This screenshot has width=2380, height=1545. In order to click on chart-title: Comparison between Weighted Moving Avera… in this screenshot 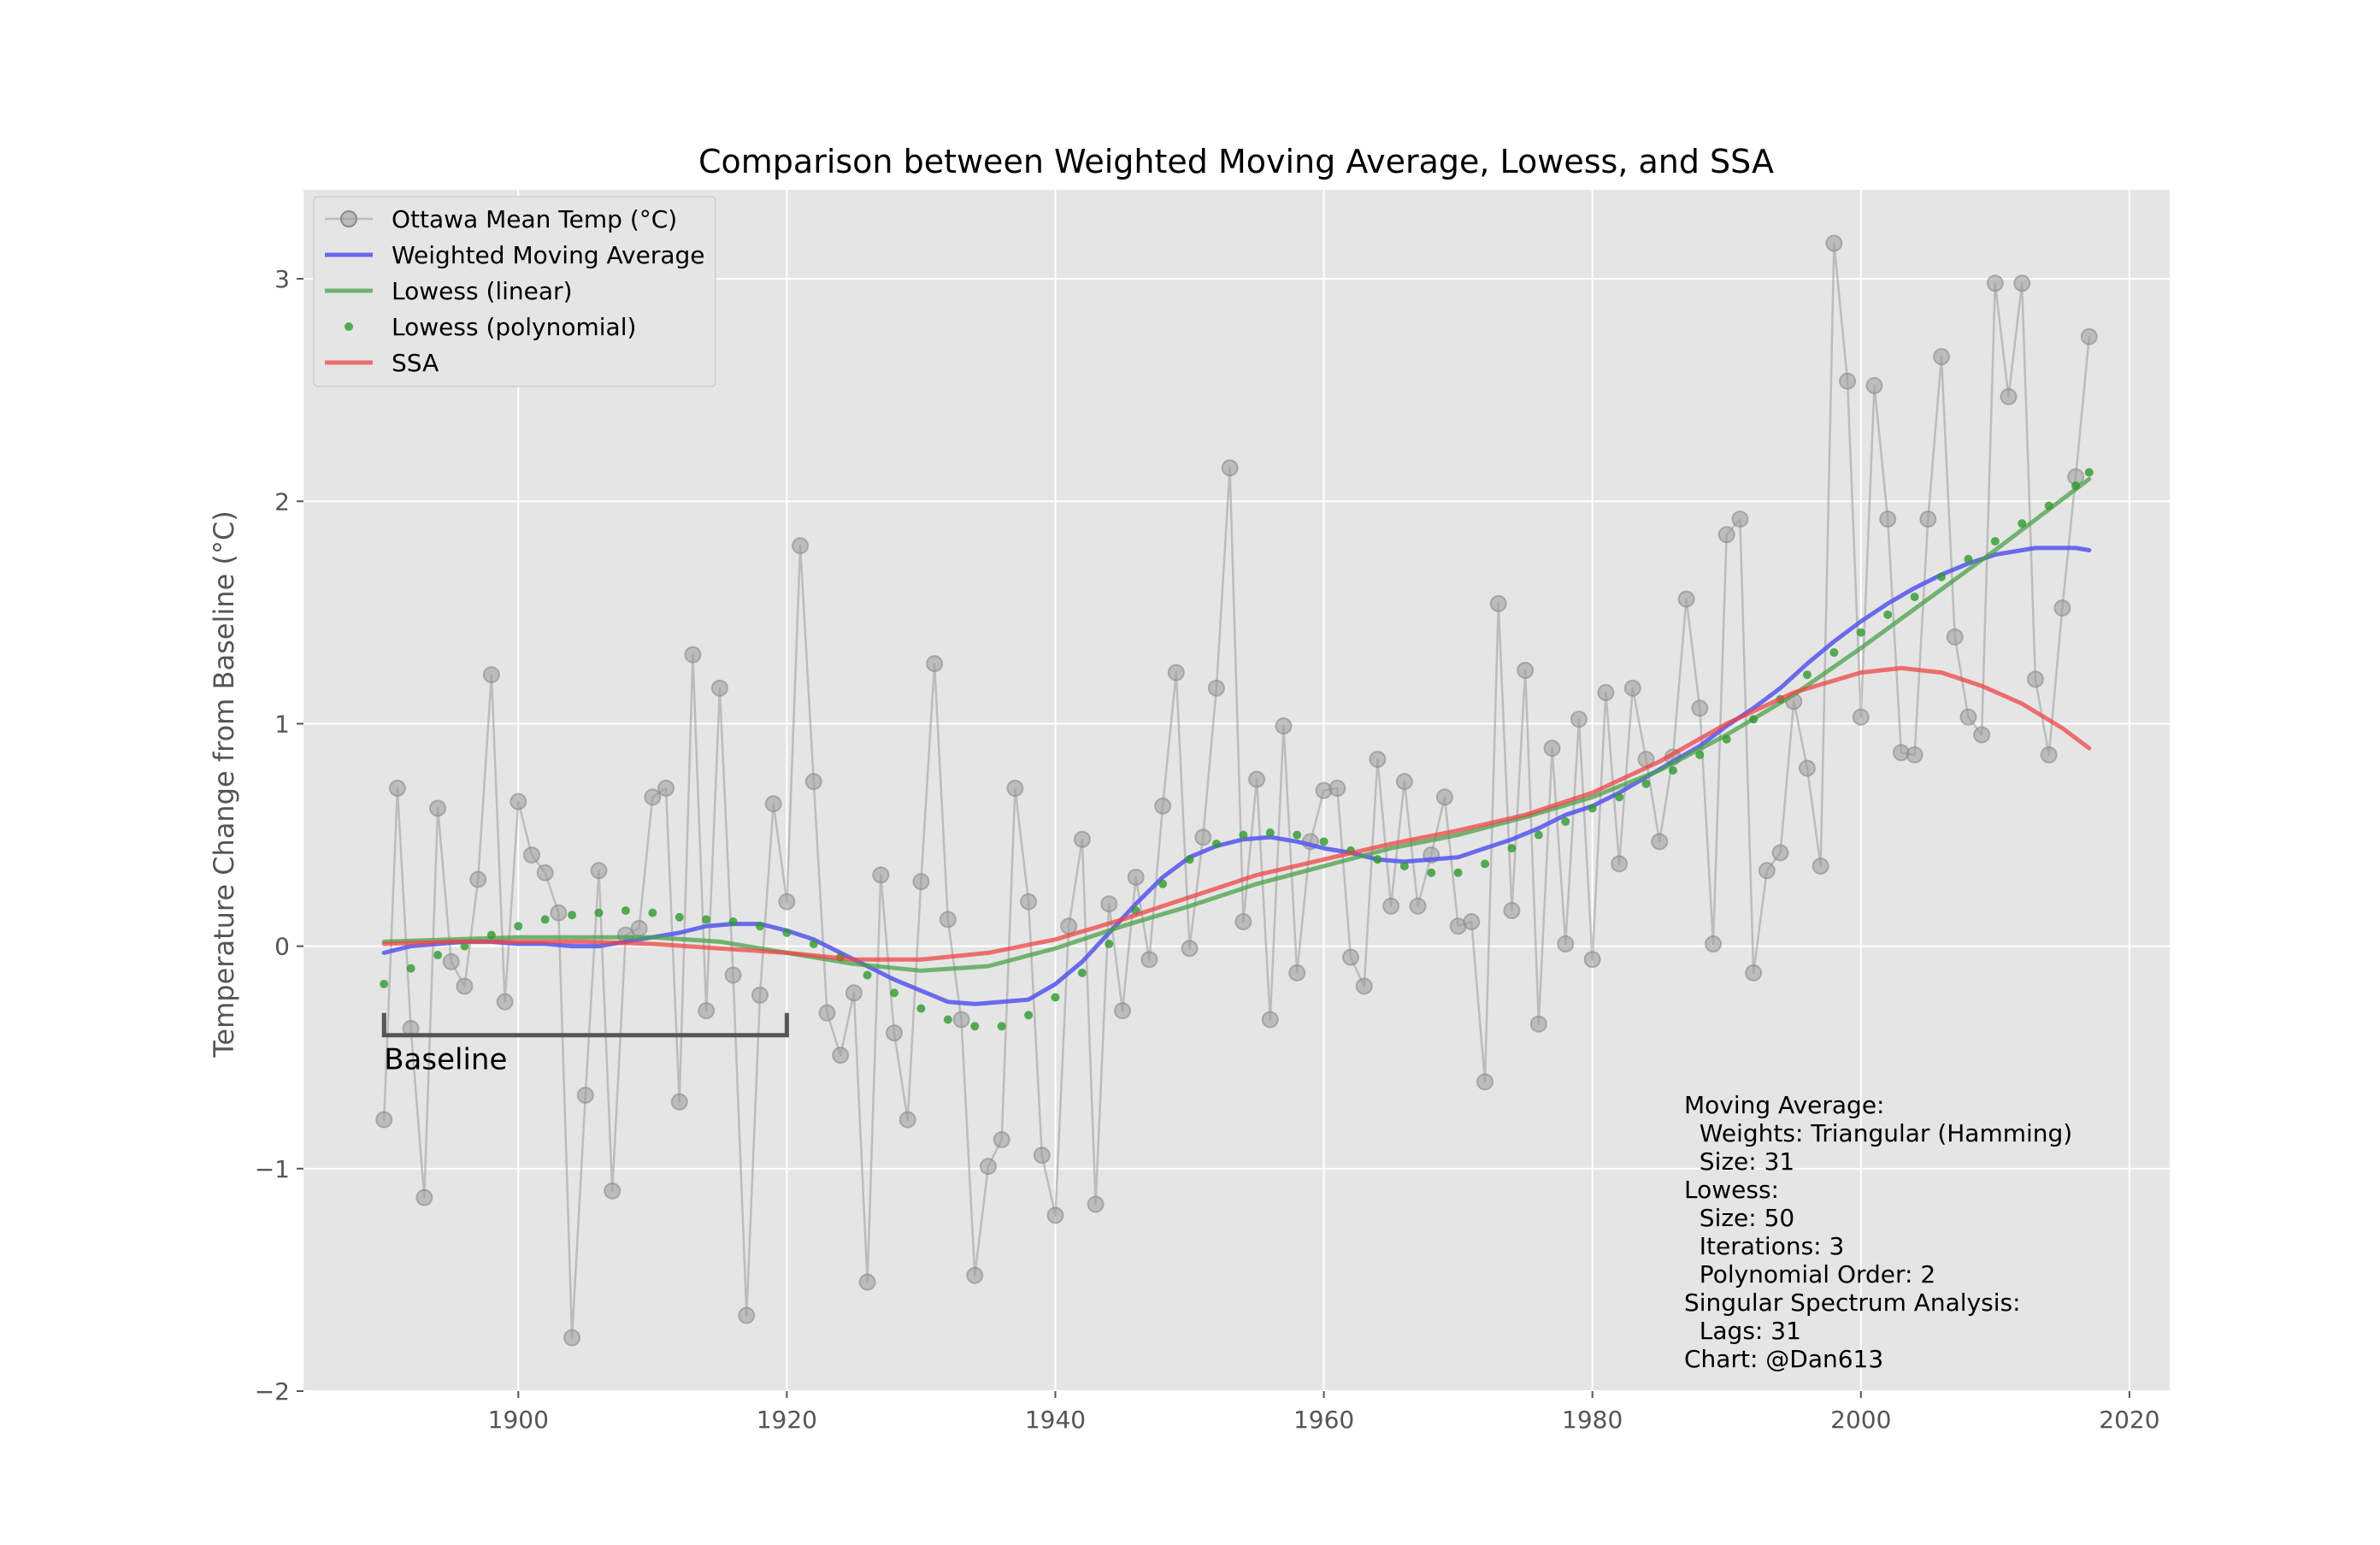, I will do `click(1236, 161)`.